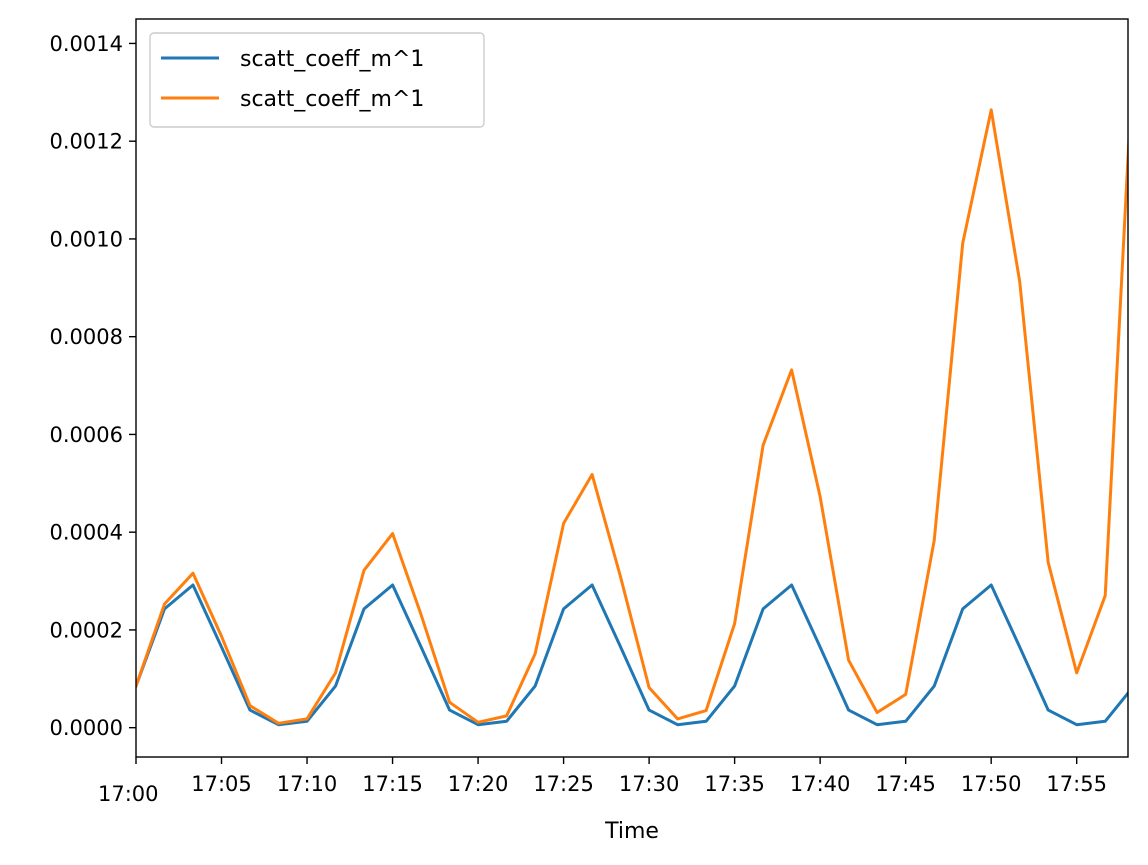 The height and width of the screenshot is (865, 1148). I want to click on legend-box, so click(317, 80).